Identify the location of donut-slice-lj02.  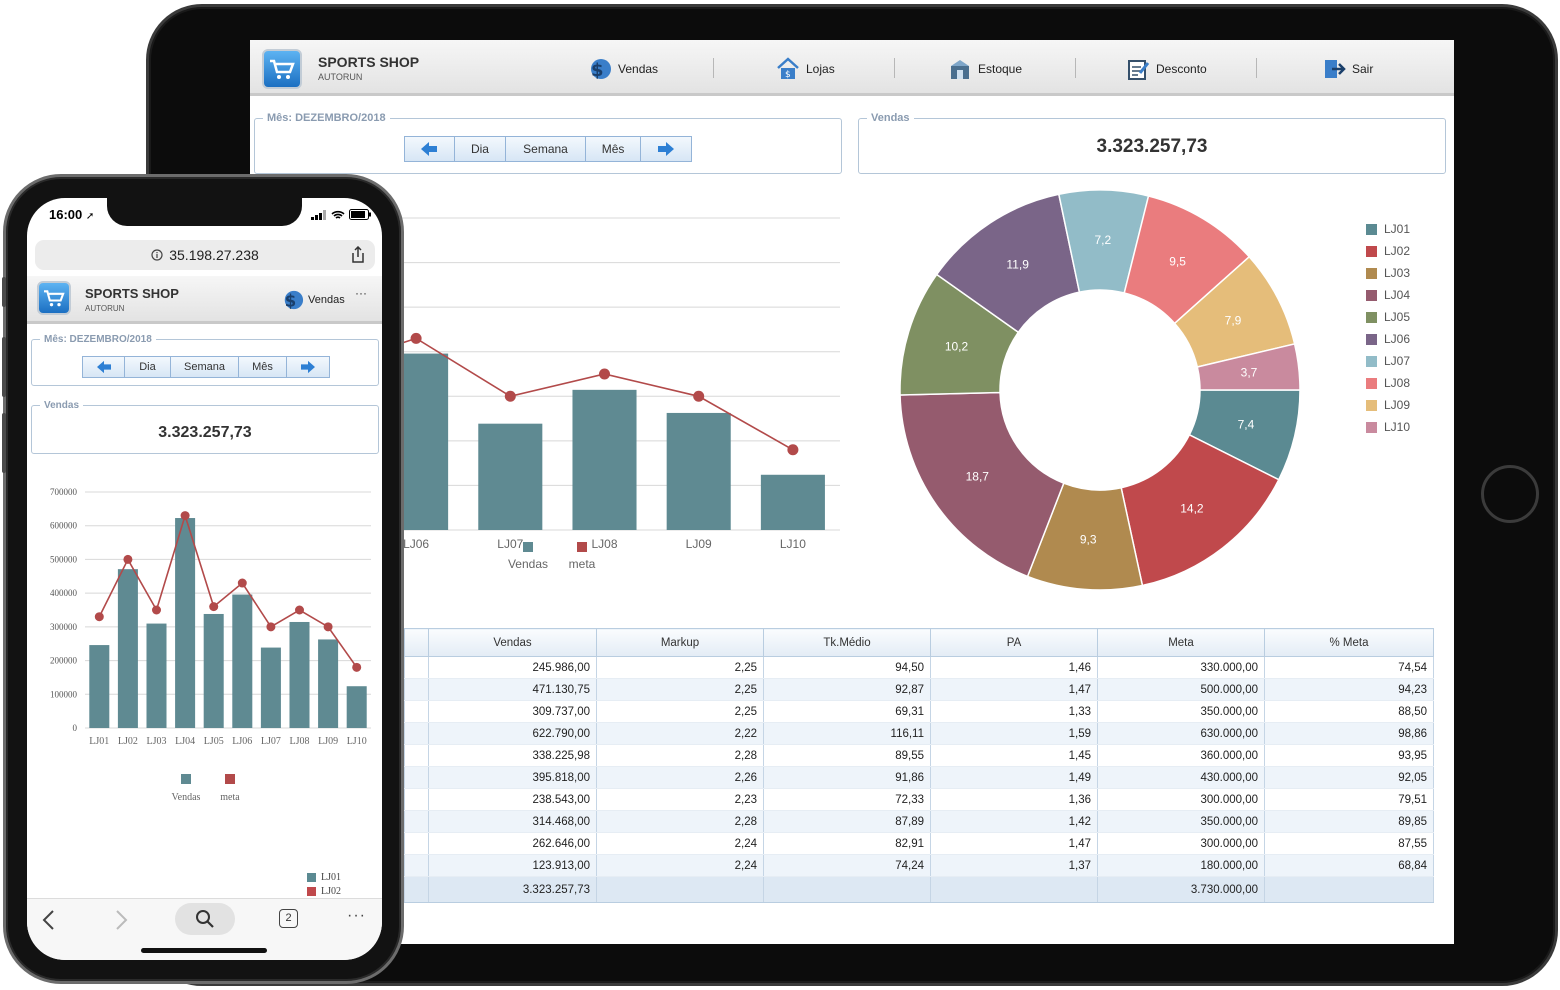
(1200, 510).